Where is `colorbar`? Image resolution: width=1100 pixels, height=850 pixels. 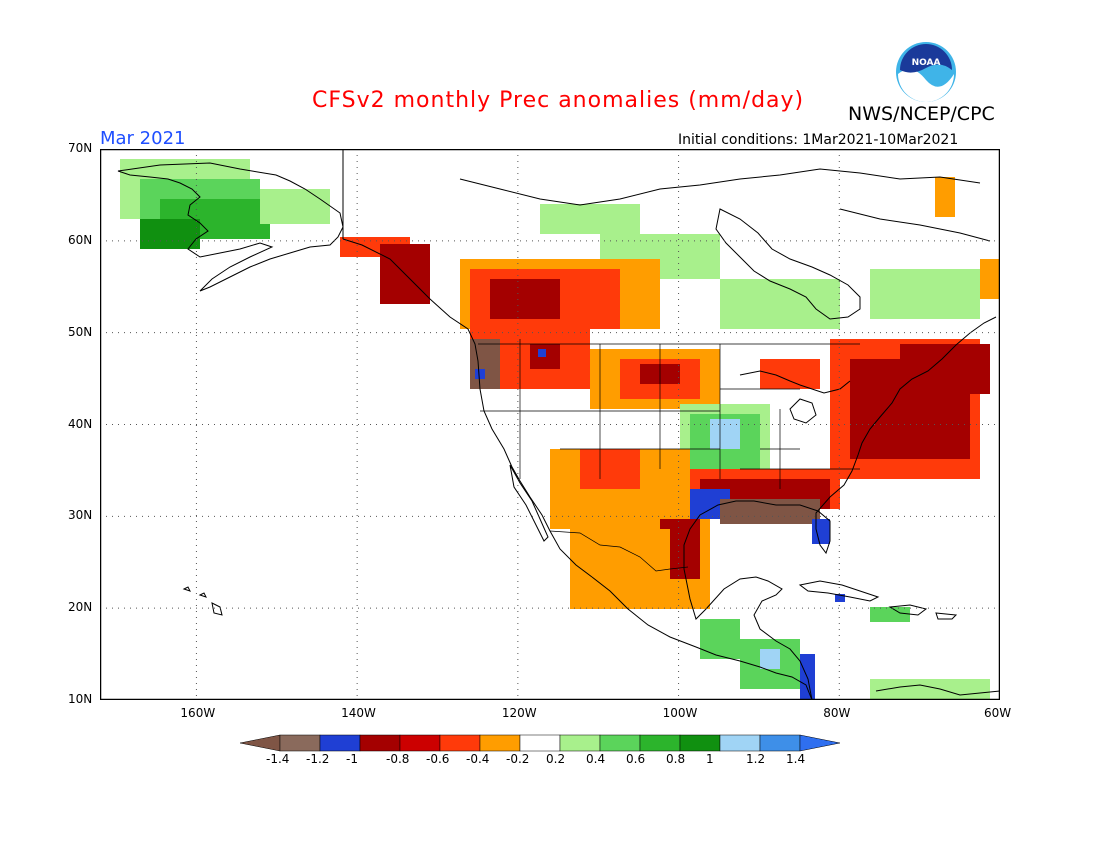
colorbar is located at coordinates (540, 743).